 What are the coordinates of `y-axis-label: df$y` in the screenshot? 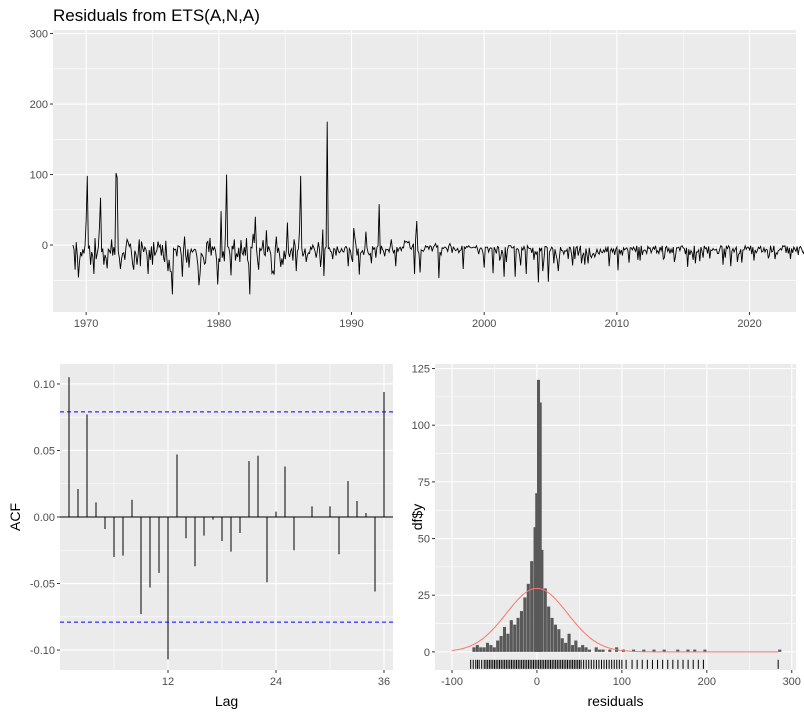 It's located at (417, 517).